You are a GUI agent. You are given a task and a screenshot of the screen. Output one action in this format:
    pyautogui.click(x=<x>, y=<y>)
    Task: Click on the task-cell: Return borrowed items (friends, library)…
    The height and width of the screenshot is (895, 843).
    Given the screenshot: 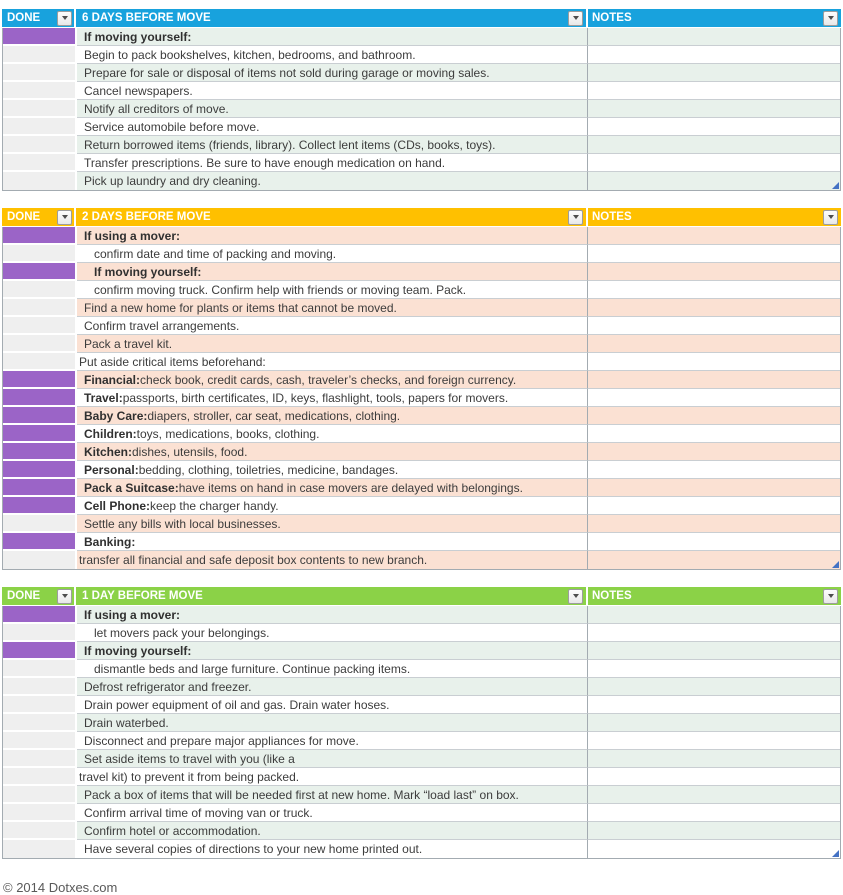 What is the action you would take?
    pyautogui.click(x=332, y=145)
    